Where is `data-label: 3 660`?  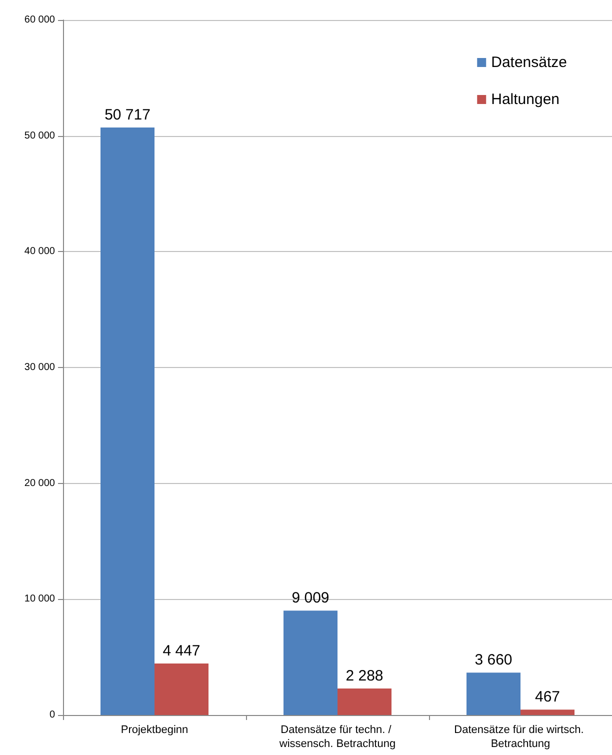 data-label: 3 660 is located at coordinates (493, 660).